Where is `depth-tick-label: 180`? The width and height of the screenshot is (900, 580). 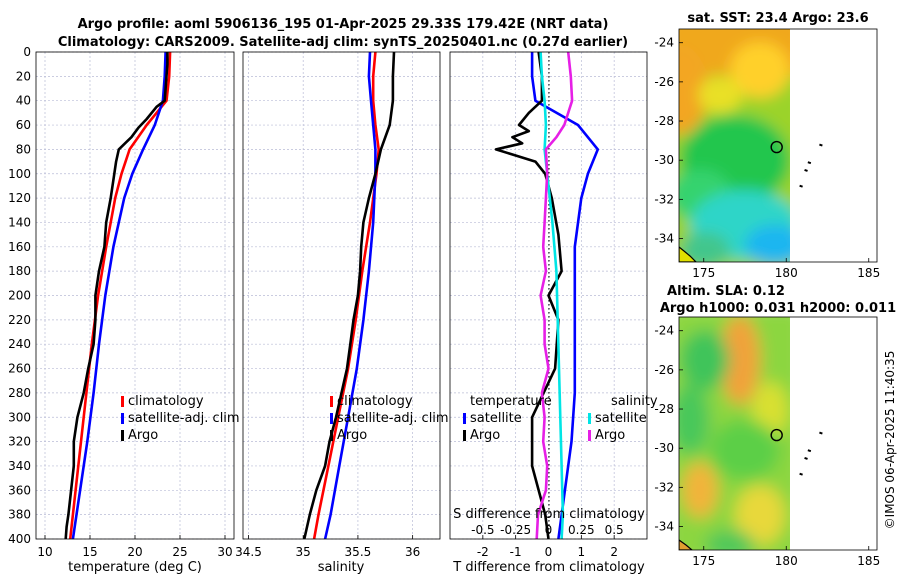
depth-tick-label: 180 is located at coordinates (19, 271).